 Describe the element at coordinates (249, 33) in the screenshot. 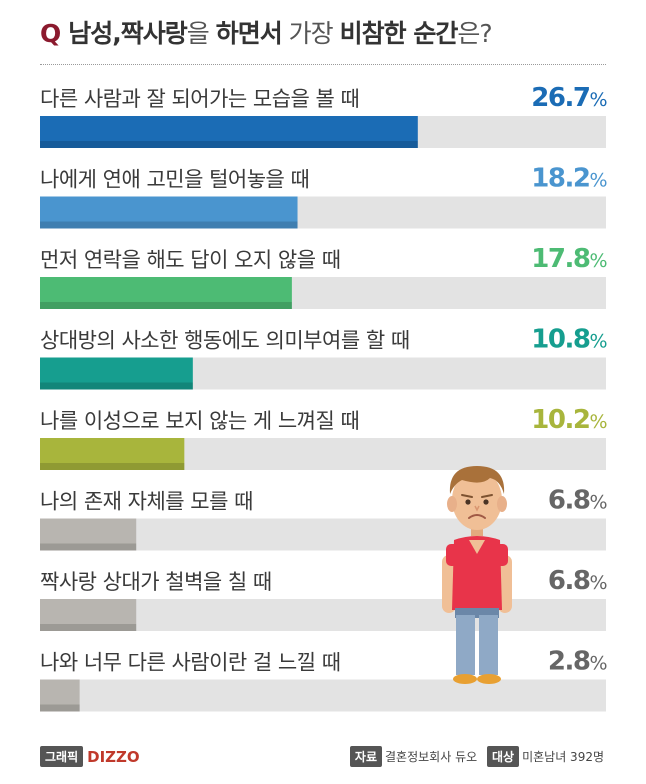

I see `title-part-3: 하면서` at that location.